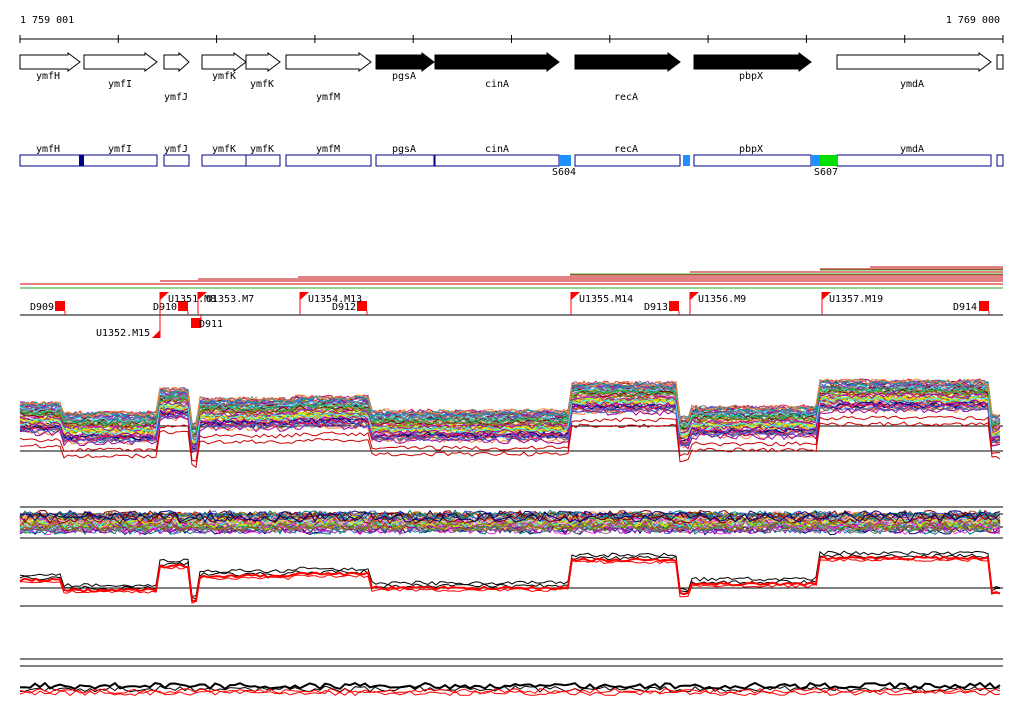 The image size is (1024, 714). Describe the element at coordinates (344, 307) in the screenshot. I see `downstream-label: D912` at that location.